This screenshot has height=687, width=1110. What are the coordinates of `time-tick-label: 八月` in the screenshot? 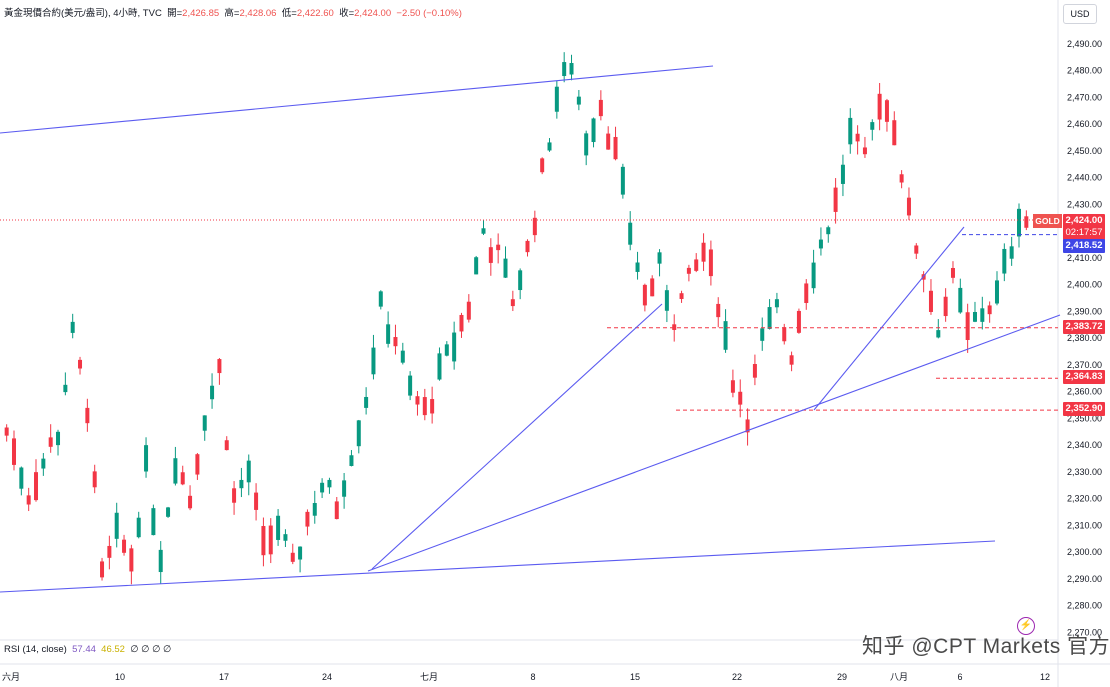 It's located at (899, 677).